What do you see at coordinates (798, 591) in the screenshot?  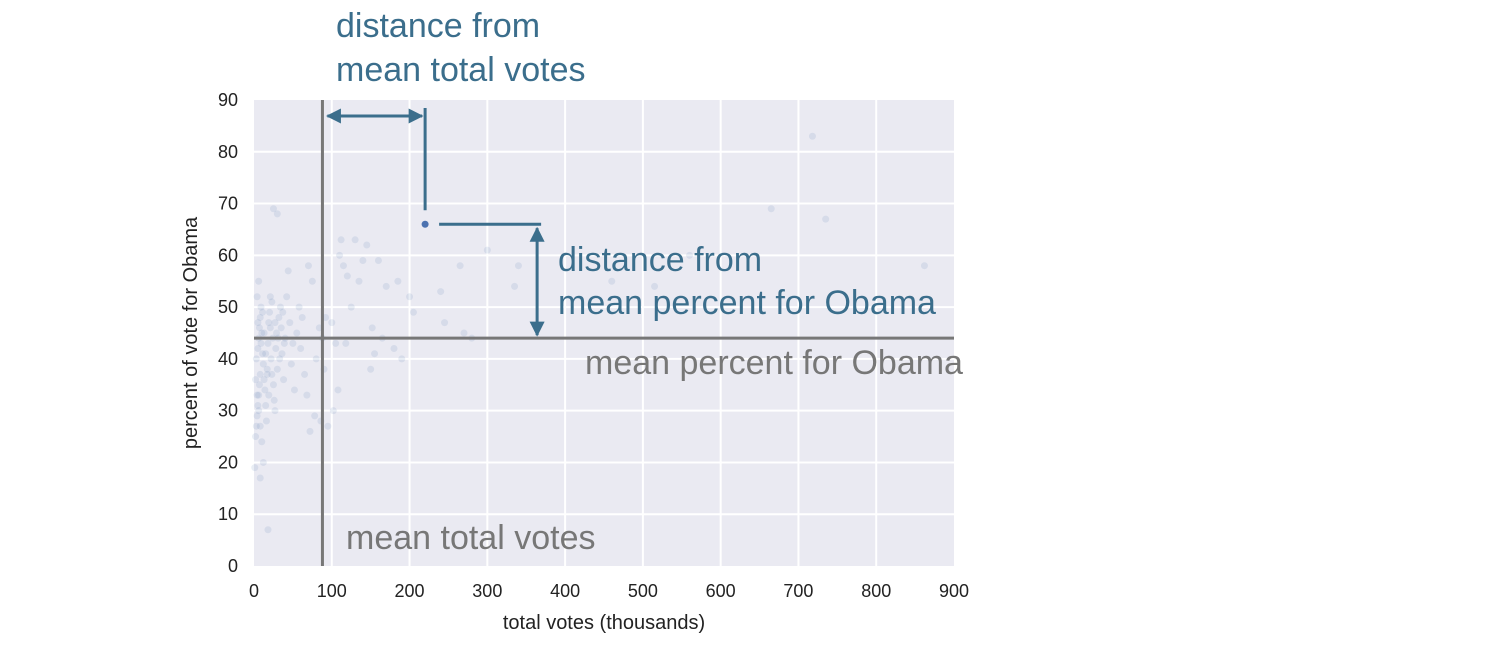 I see `x-tick-label: 700` at bounding box center [798, 591].